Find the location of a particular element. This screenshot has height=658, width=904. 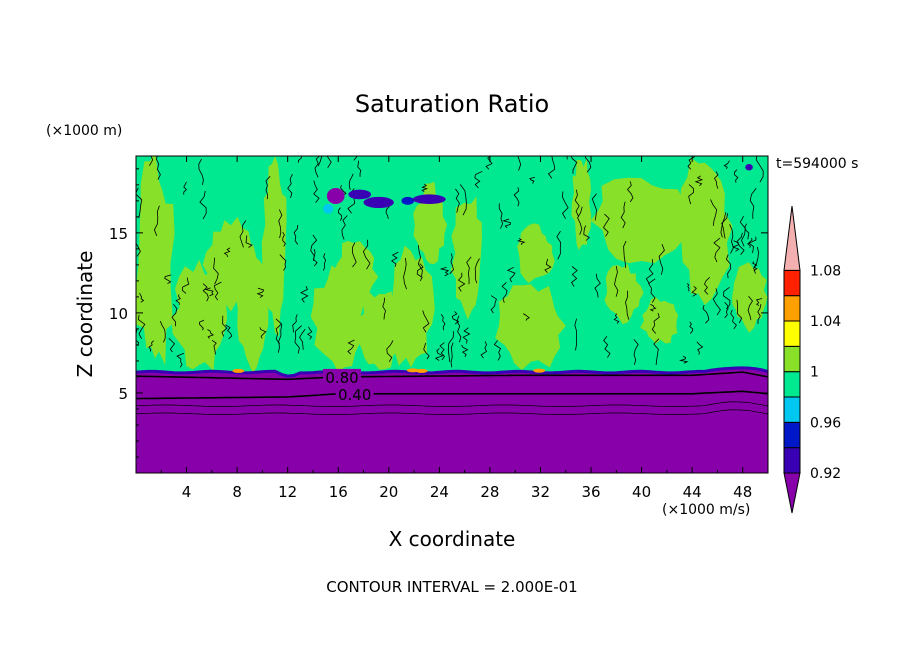

colorbar-arrow-high is located at coordinates (792, 238).